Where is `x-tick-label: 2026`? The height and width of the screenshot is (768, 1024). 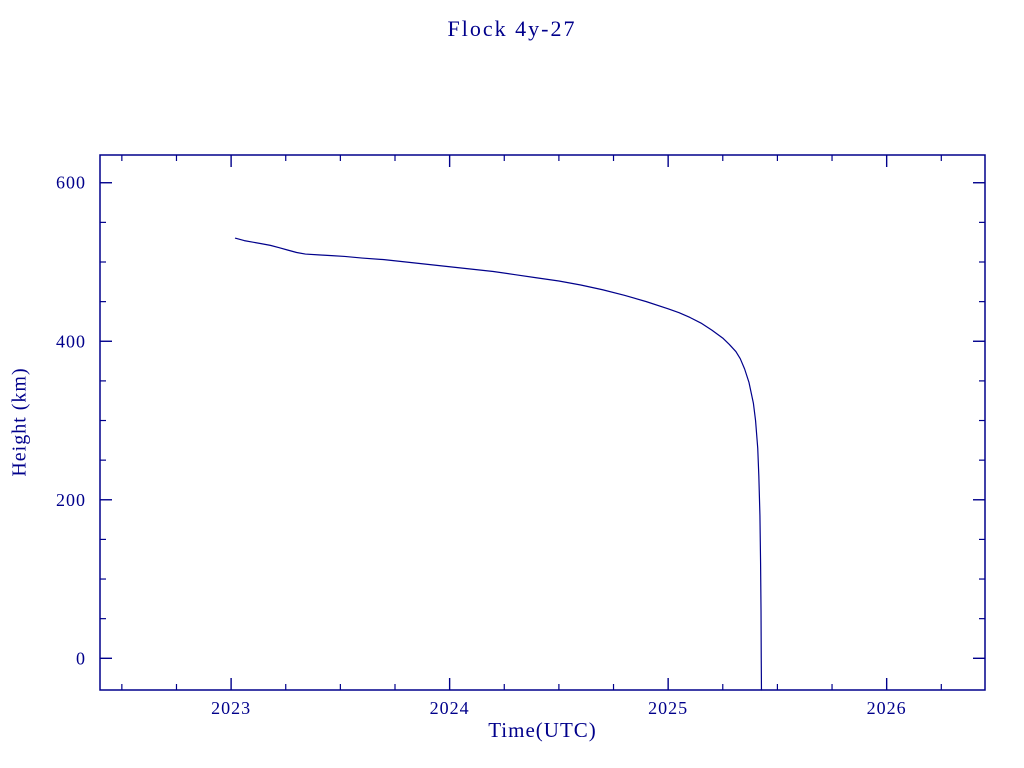
x-tick-label: 2026 is located at coordinates (887, 708).